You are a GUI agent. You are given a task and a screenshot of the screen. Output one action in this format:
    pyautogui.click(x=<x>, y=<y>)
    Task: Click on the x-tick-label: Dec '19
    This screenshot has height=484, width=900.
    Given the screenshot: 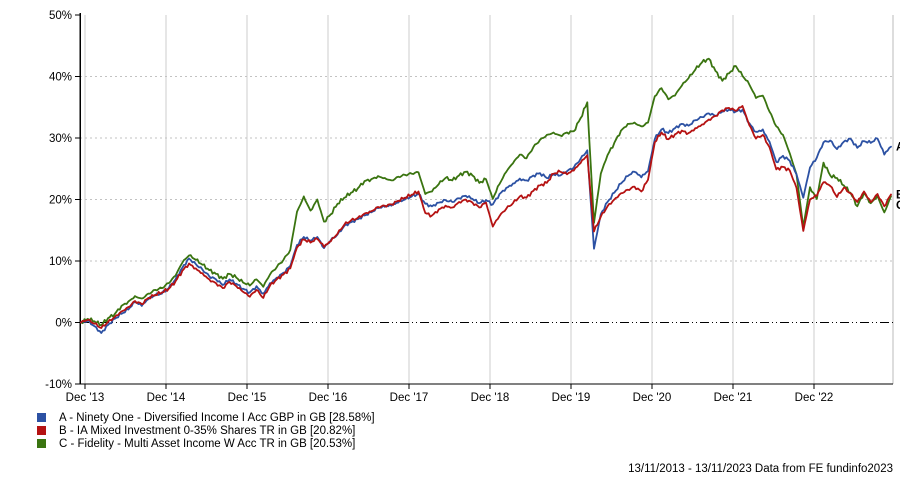 What is the action you would take?
    pyautogui.click(x=571, y=398)
    